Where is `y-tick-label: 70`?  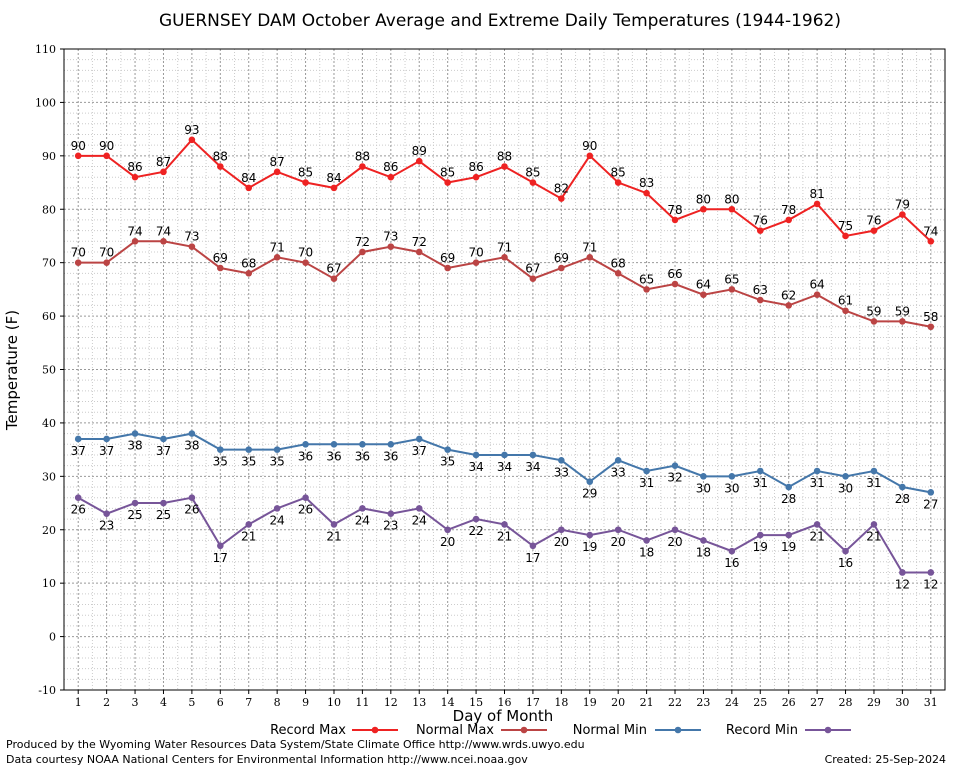
y-tick-label: 70 is located at coordinates (49, 263).